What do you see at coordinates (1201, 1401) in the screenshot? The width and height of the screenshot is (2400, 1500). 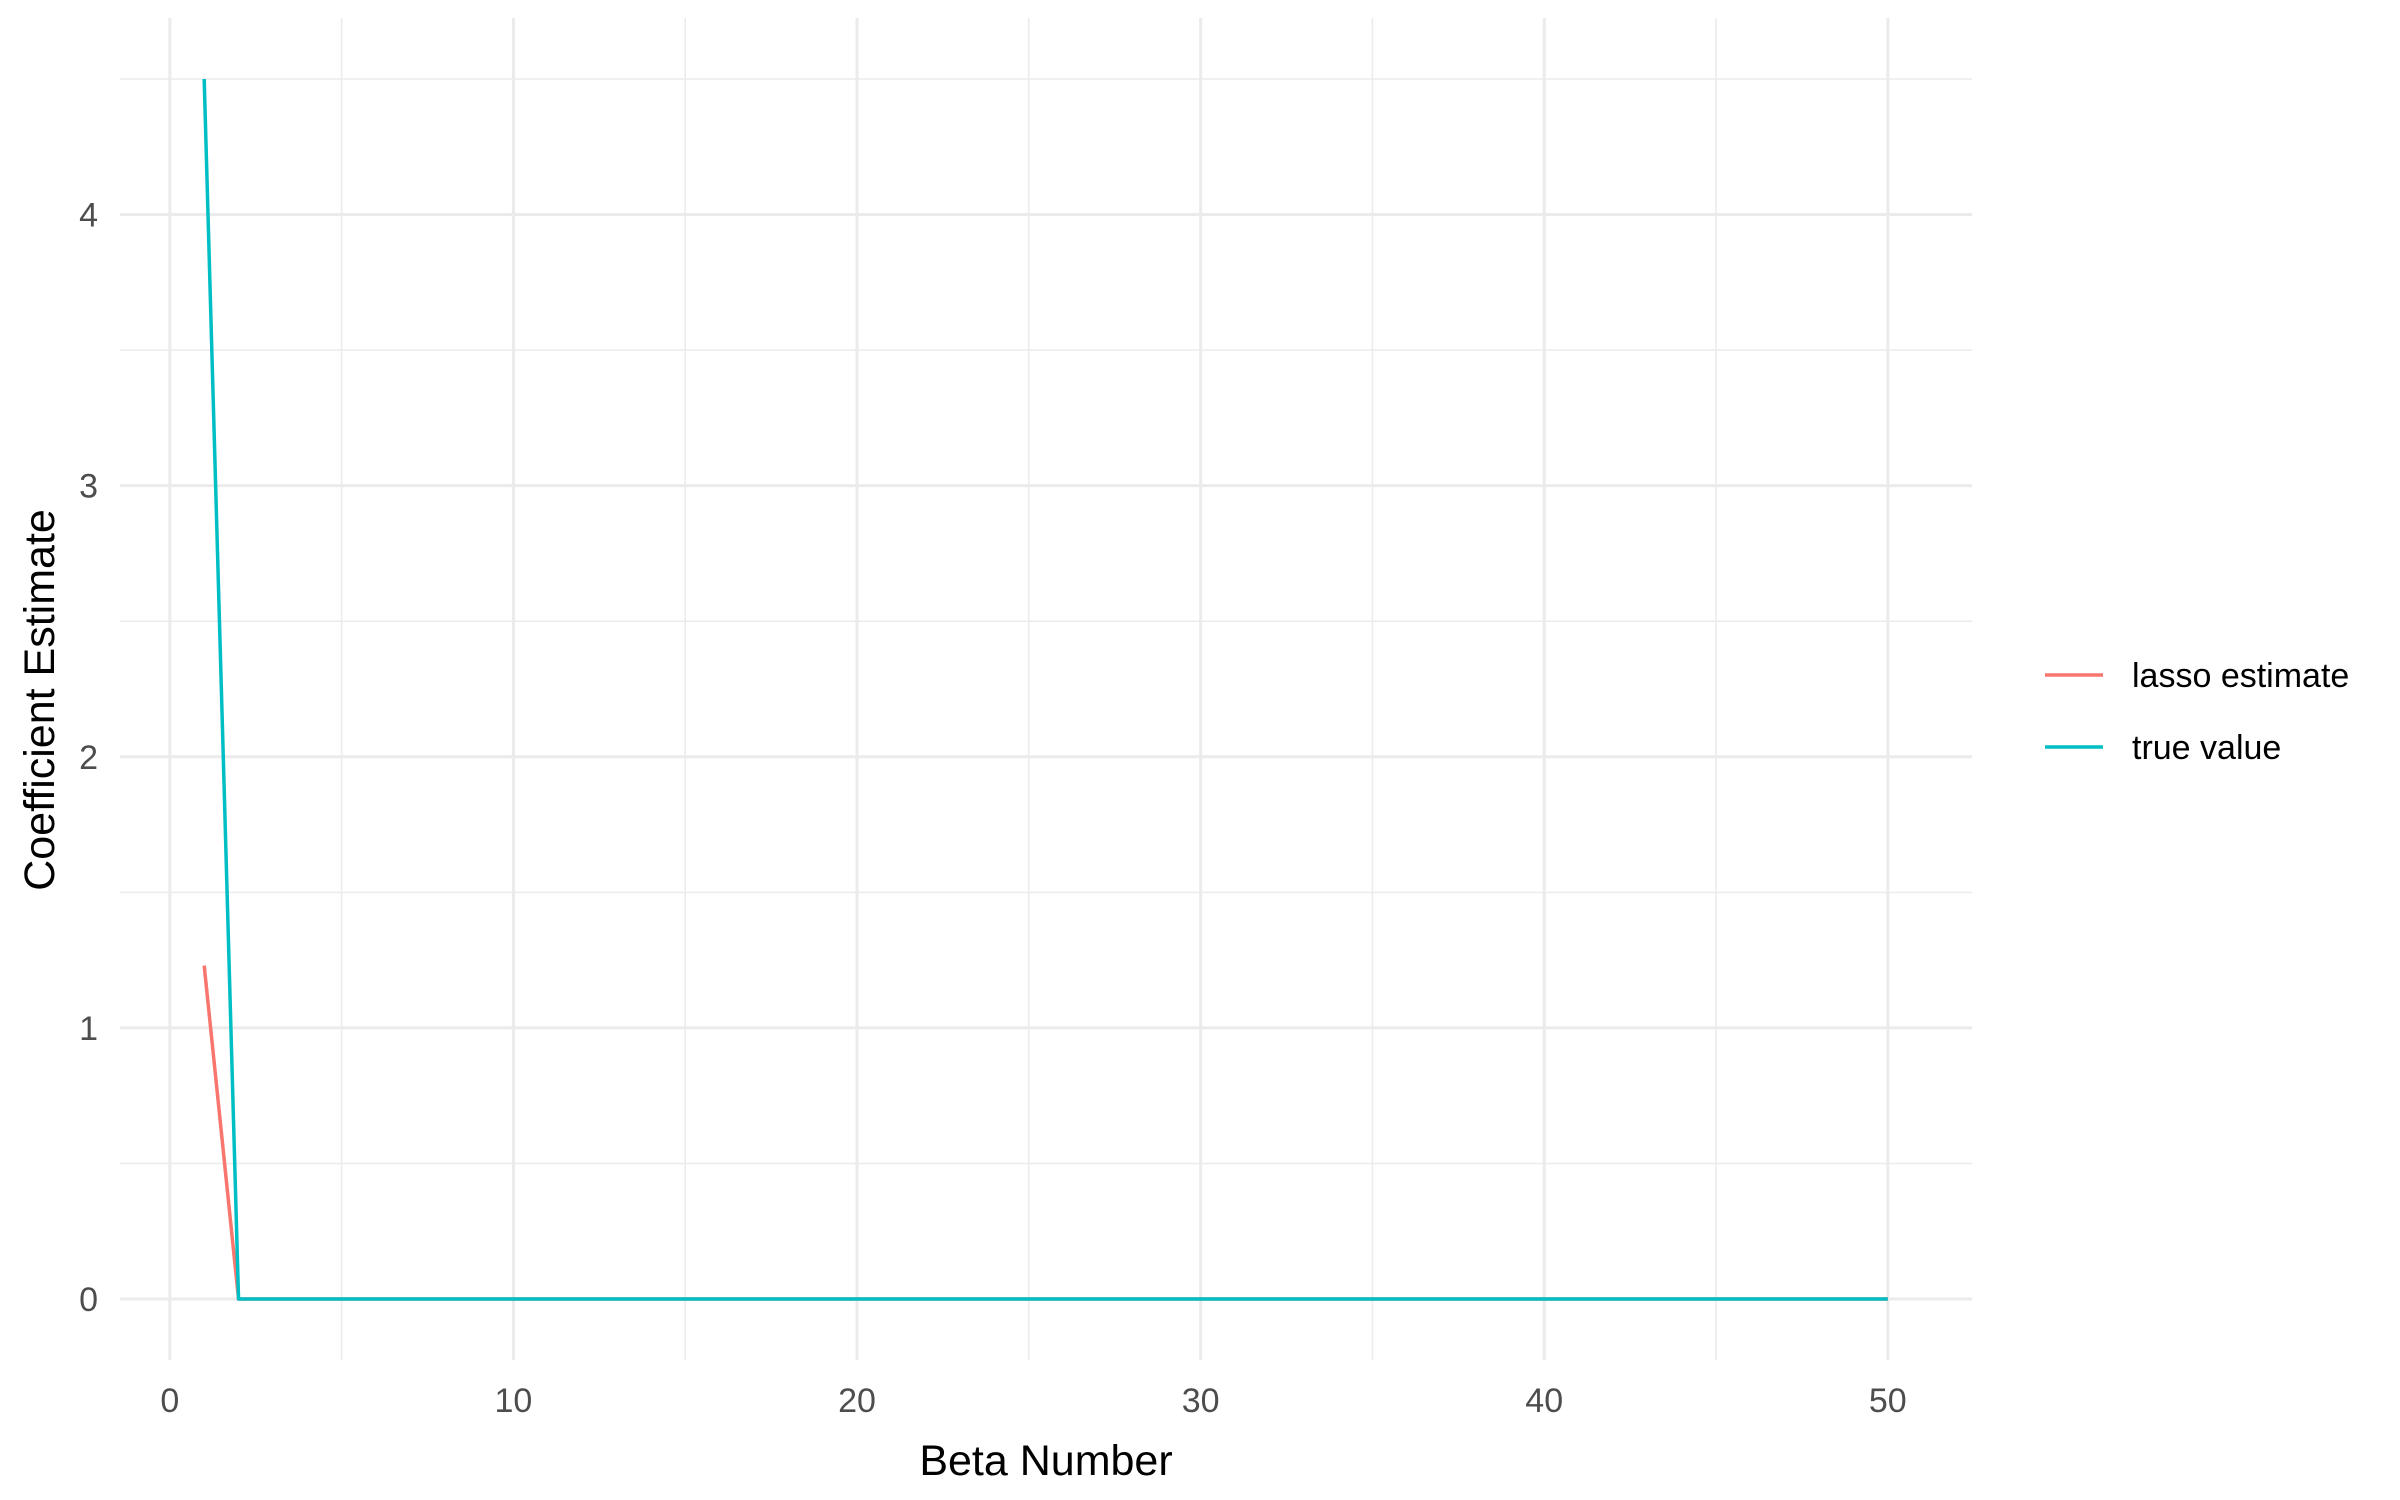 I see `x-tick-label: 30` at bounding box center [1201, 1401].